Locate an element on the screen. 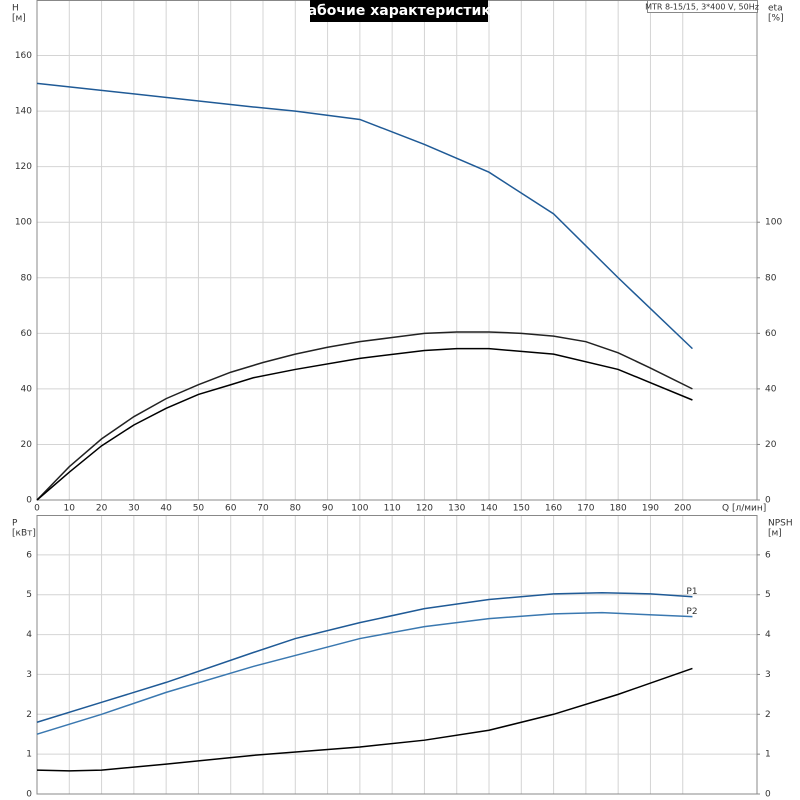 This screenshot has height=800, width=800. y-axis-unit: [кВт] is located at coordinates (24, 534).